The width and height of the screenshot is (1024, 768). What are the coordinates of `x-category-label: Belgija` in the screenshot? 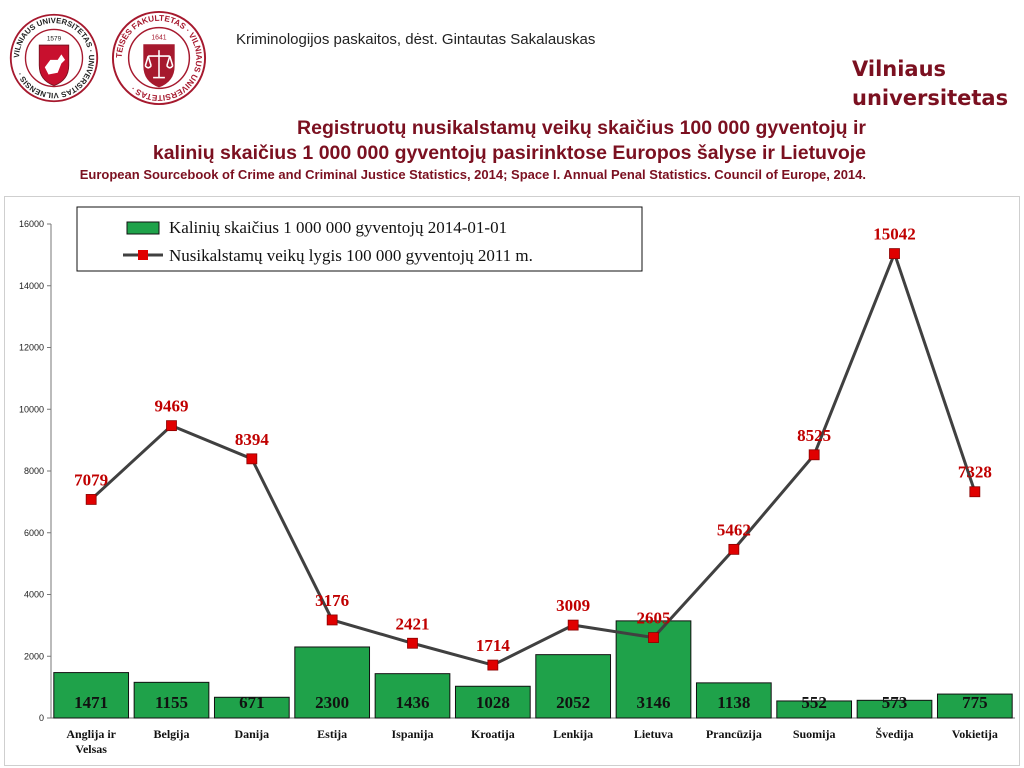 It's located at (172, 734).